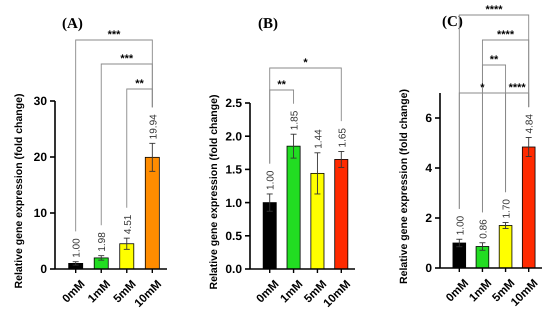 The height and width of the screenshot is (316, 550). What do you see at coordinates (41, 213) in the screenshot?
I see `y-tick-label: 10` at bounding box center [41, 213].